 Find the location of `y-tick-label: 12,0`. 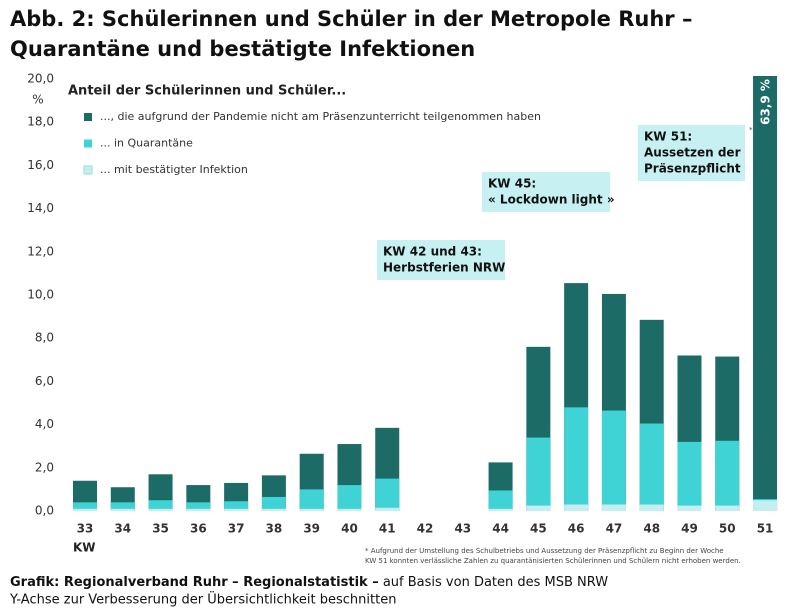

y-tick-label: 12,0 is located at coordinates (40, 251).